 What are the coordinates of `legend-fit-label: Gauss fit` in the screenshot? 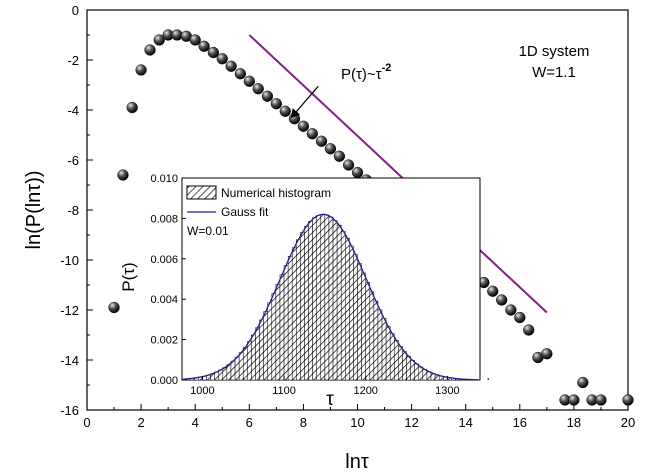 It's located at (245, 212).